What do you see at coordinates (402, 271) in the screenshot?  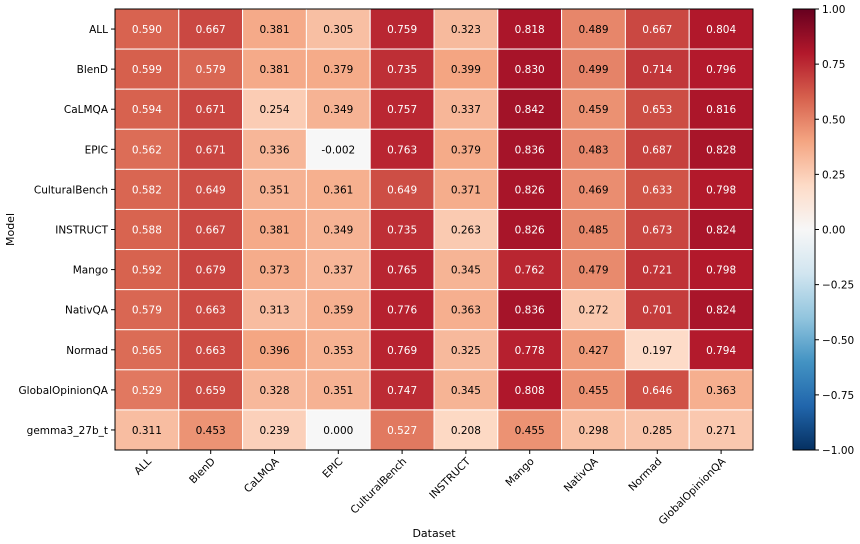 I see `cell-value-label: 0.765` at bounding box center [402, 271].